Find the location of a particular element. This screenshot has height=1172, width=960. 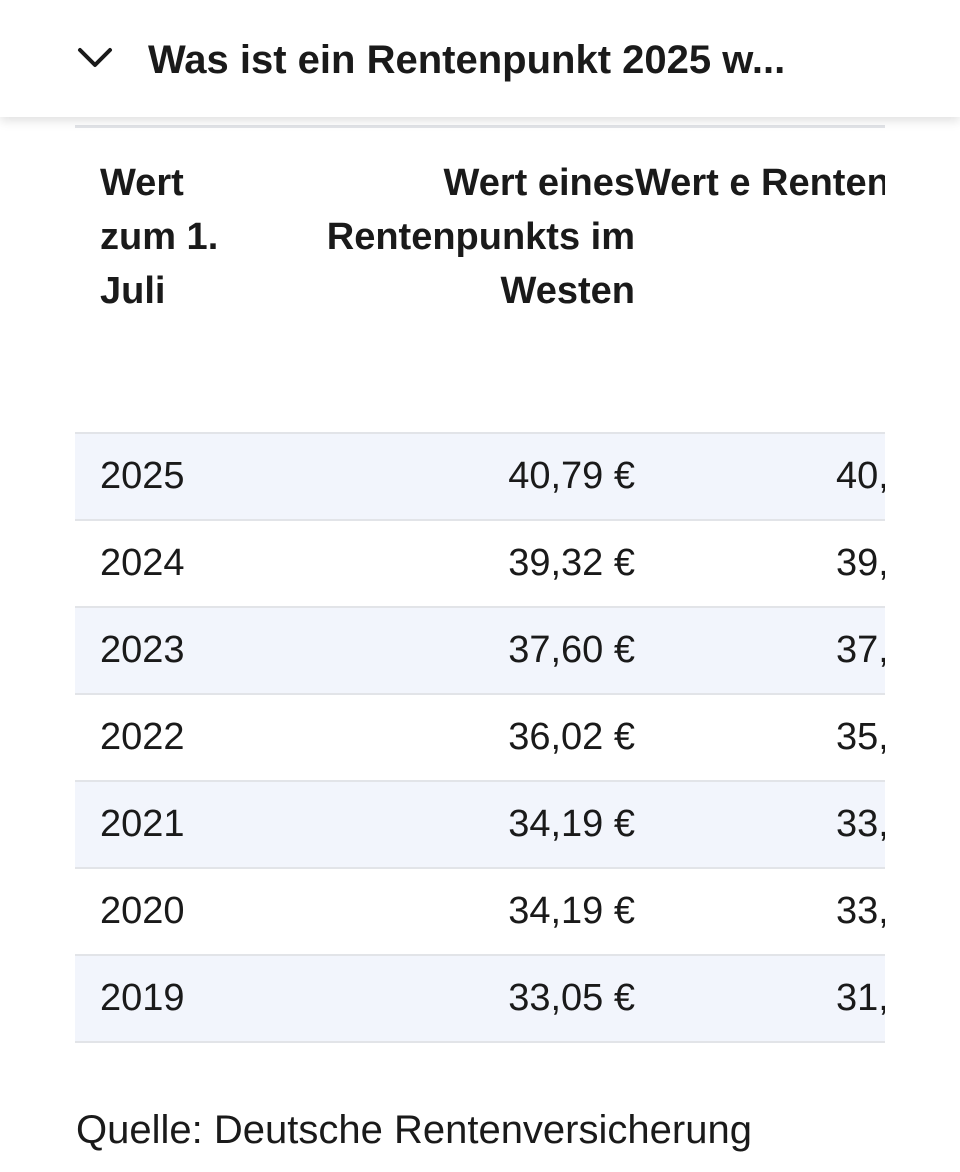

table-cell: 33,2 is located at coordinates (760, 911).